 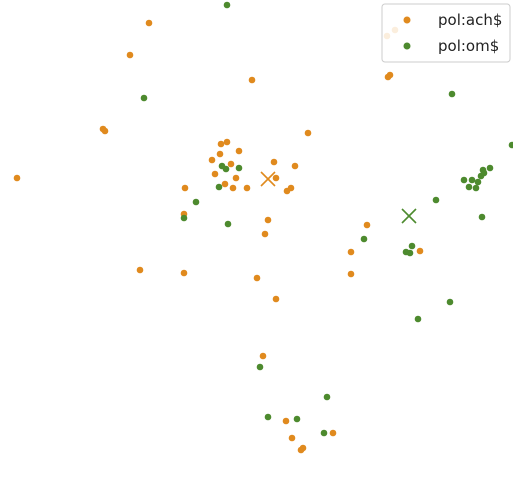 I want to click on legend: pol:ach$ pol:om$, so click(x=446, y=33).